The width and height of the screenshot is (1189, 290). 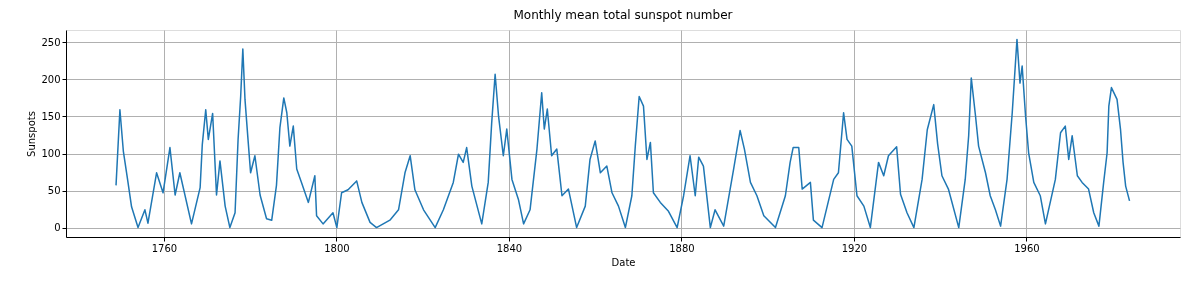 I want to click on y-tick-label: 150, so click(x=51, y=116).